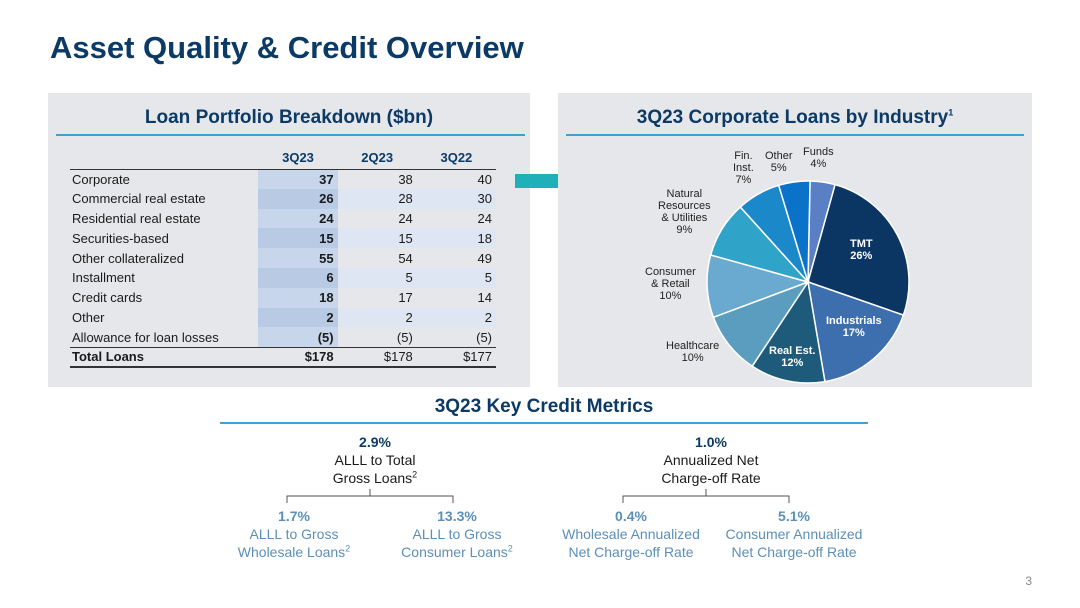 The width and height of the screenshot is (1080, 608). I want to click on row-label: Corporate, so click(101, 179).